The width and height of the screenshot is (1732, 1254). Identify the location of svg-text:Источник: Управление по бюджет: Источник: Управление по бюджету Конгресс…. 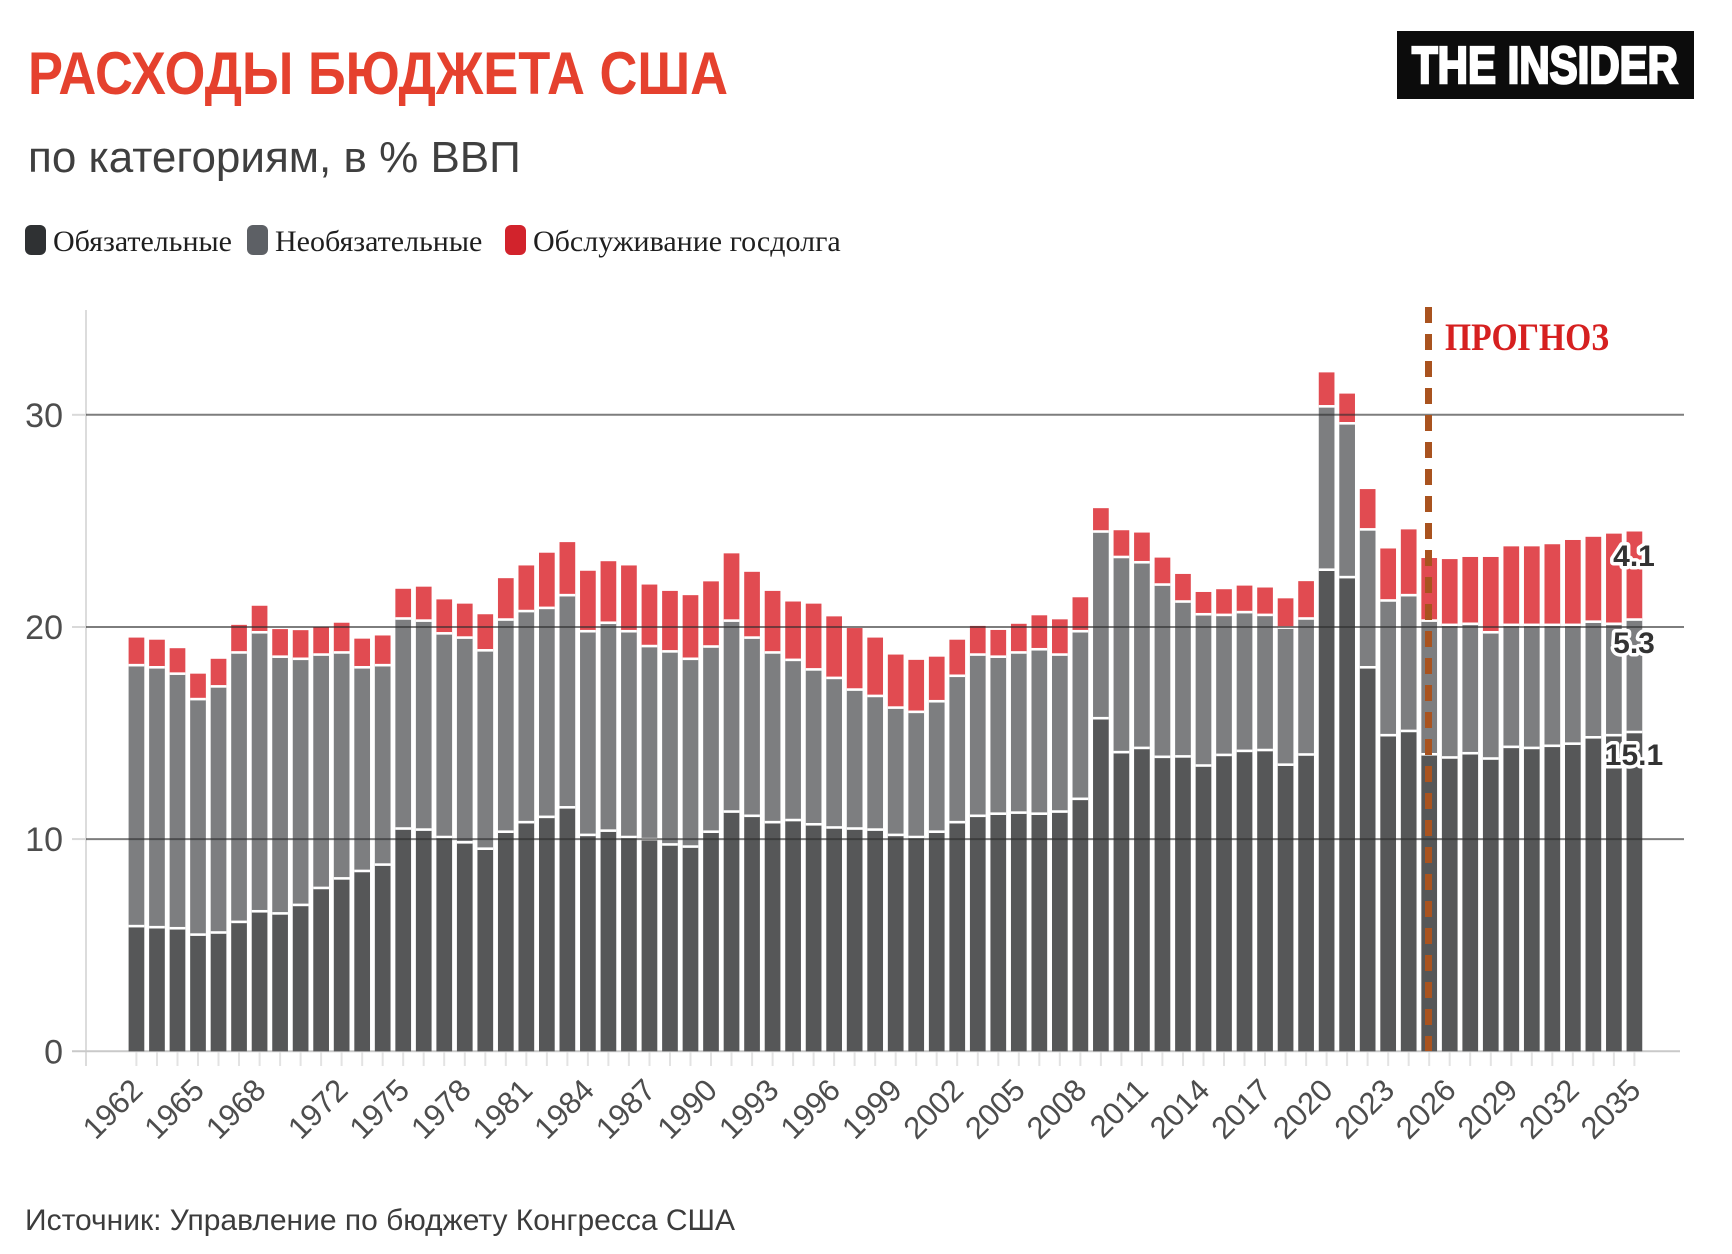
(380, 1220).